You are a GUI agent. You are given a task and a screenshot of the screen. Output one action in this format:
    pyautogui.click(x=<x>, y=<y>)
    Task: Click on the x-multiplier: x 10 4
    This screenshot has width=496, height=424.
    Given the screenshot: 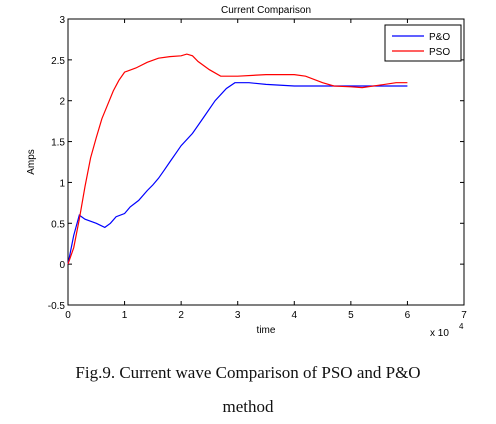 What is the action you would take?
    pyautogui.click(x=447, y=330)
    